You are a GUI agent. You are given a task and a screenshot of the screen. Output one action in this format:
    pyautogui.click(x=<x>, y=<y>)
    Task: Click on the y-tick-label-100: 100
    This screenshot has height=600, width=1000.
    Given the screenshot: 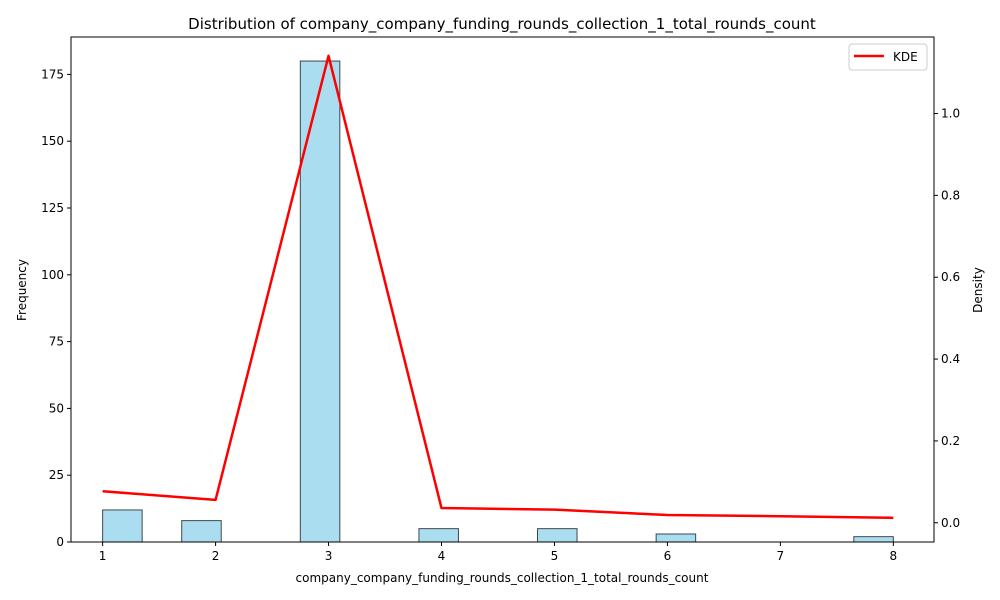 What is the action you would take?
    pyautogui.click(x=52, y=275)
    